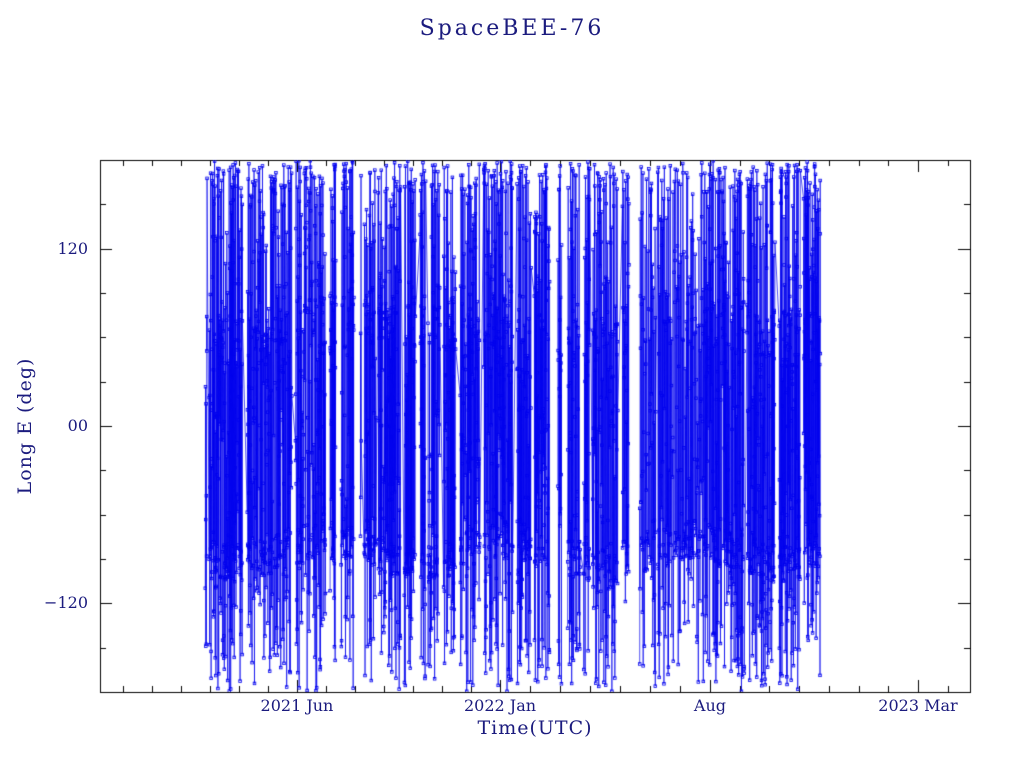 The width and height of the screenshot is (1024, 768). I want to click on x-tick-label-2023-mar: 2023 Mar, so click(918, 705).